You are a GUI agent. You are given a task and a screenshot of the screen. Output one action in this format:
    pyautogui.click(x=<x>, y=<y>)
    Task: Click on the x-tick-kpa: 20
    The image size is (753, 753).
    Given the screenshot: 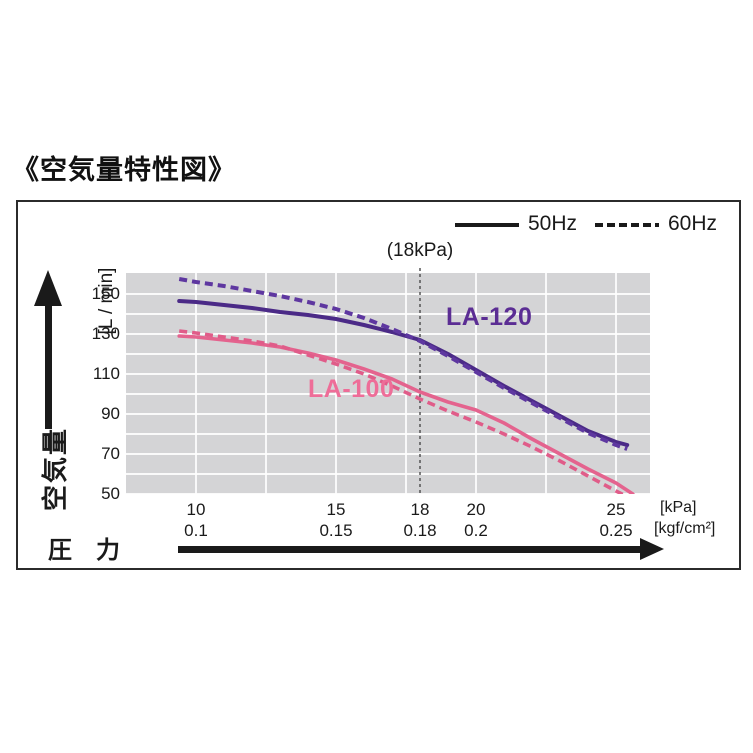 What is the action you would take?
    pyautogui.click(x=476, y=509)
    